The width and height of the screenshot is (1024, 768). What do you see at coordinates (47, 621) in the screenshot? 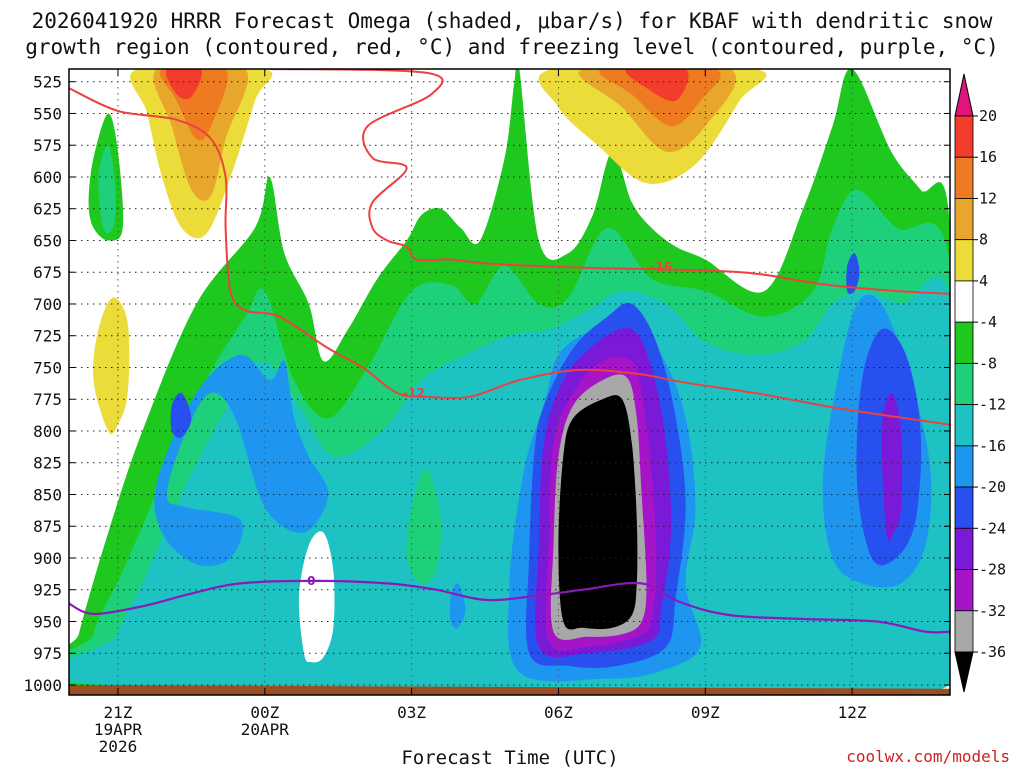
I see `y-tick-label-950: 950` at bounding box center [47, 621].